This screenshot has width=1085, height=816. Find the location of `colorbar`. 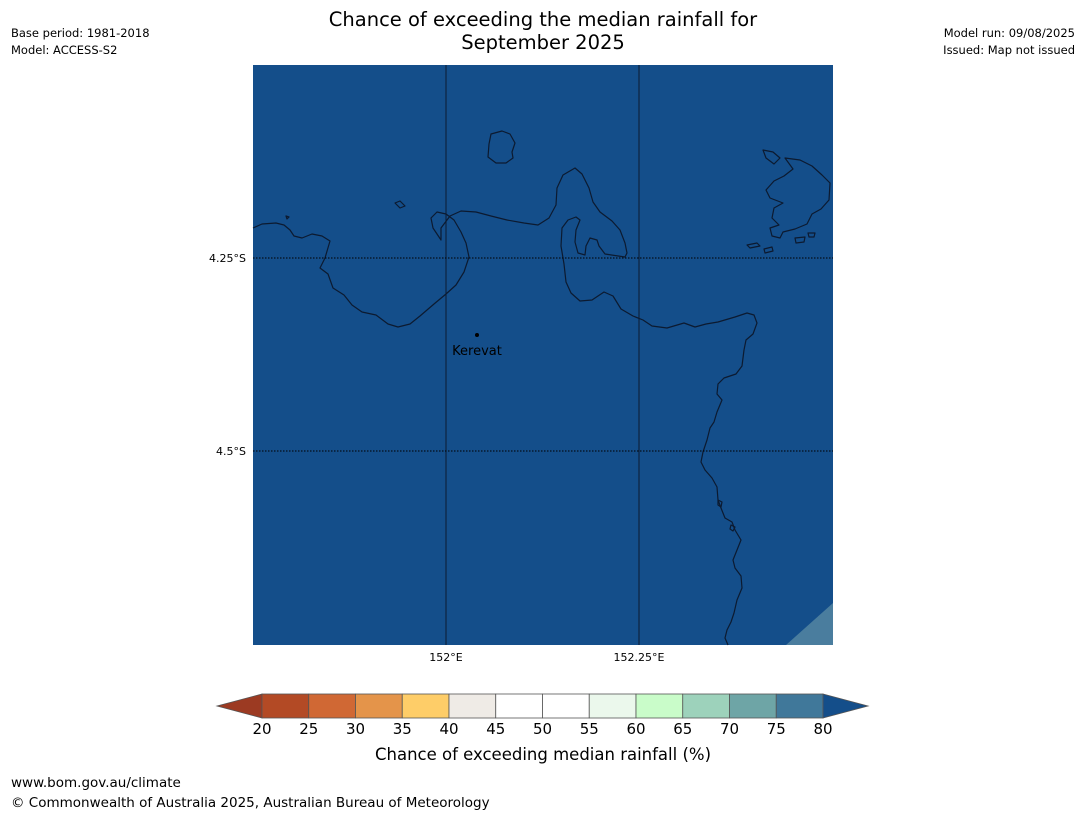

colorbar is located at coordinates (542, 706).